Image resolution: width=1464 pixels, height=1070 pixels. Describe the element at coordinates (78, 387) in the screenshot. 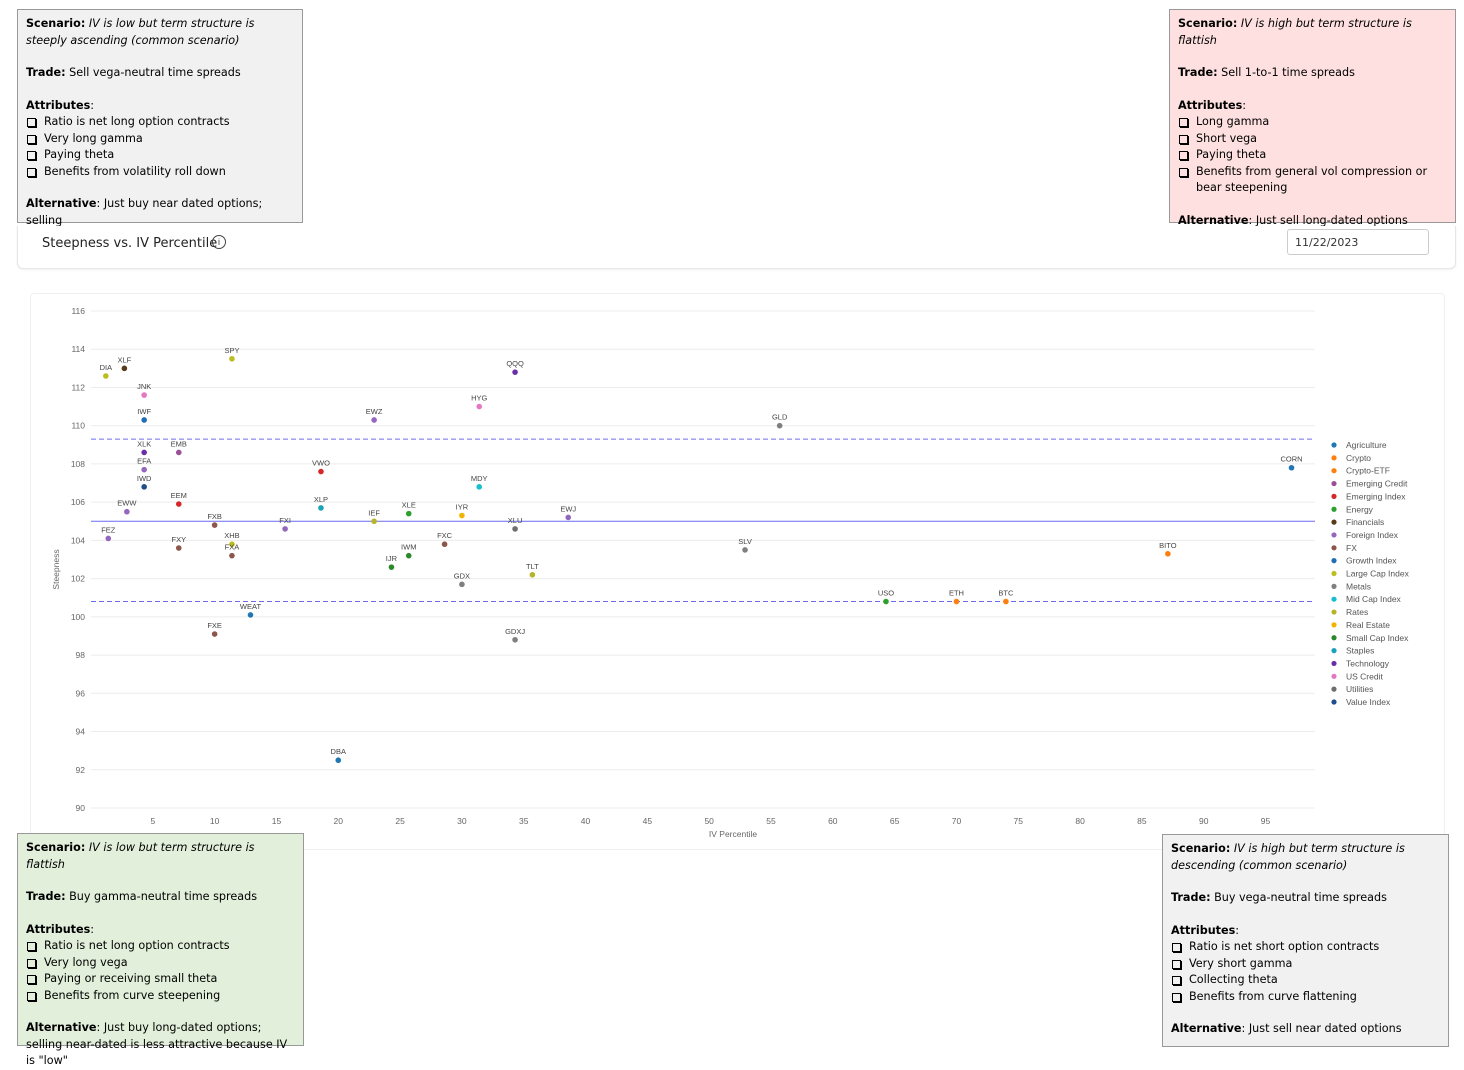

I see `y-tick-label: 112` at that location.